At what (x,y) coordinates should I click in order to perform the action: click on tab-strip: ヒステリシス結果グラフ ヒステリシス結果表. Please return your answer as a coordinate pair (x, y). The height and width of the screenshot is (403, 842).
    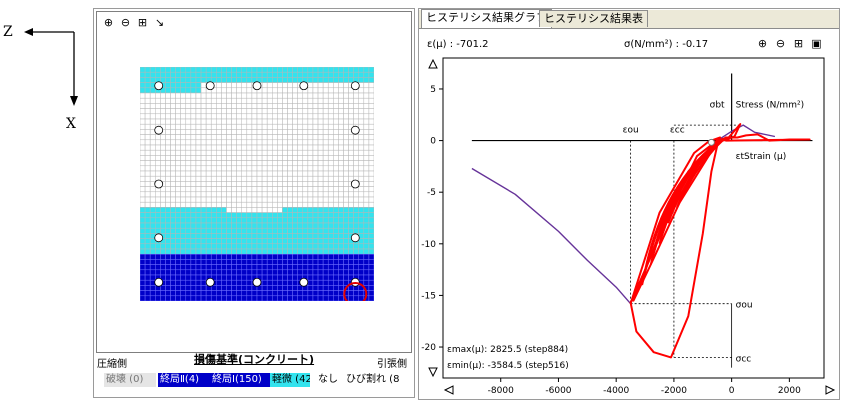
    Looking at the image, I should click on (629, 19).